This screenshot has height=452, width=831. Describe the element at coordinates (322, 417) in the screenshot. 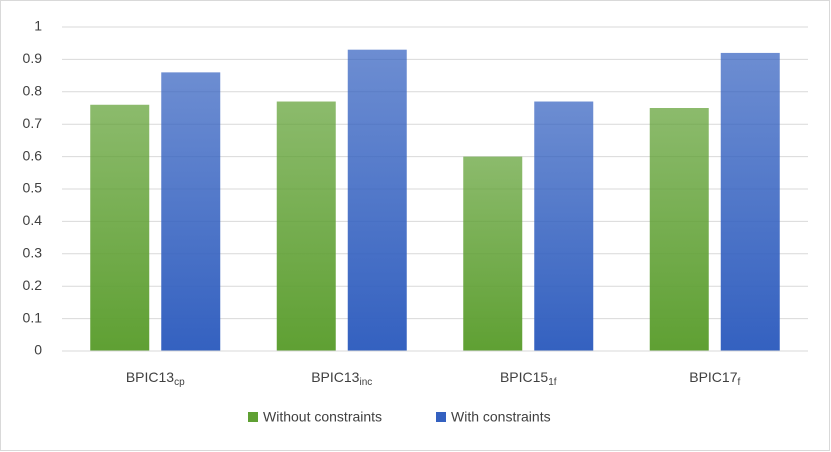

I see `legend-label: Without constraints` at that location.